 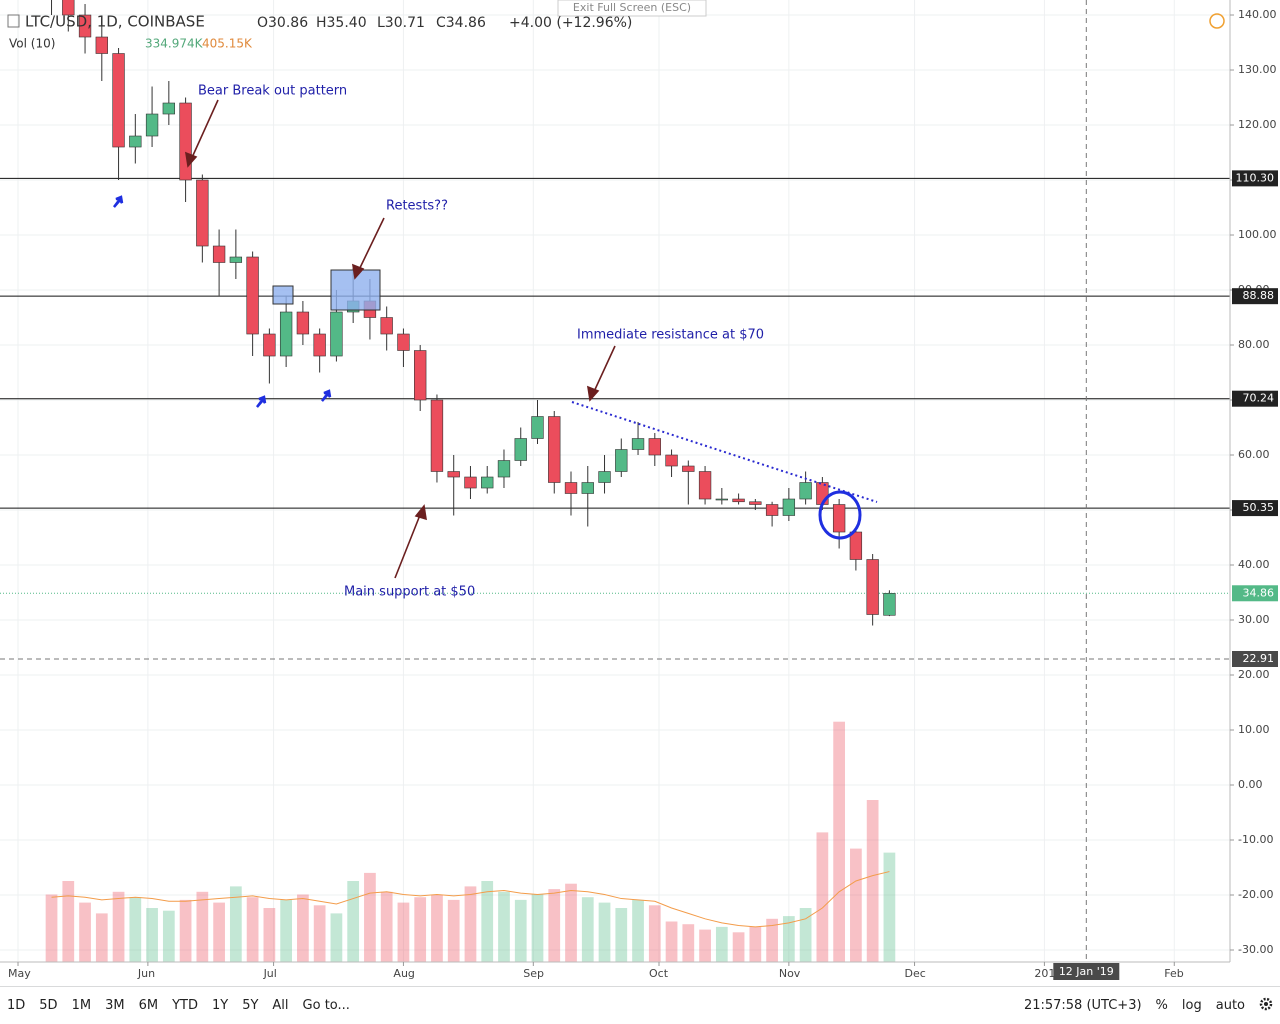 What do you see at coordinates (1173, 973) in the screenshot?
I see `x-tick-label: Feb` at bounding box center [1173, 973].